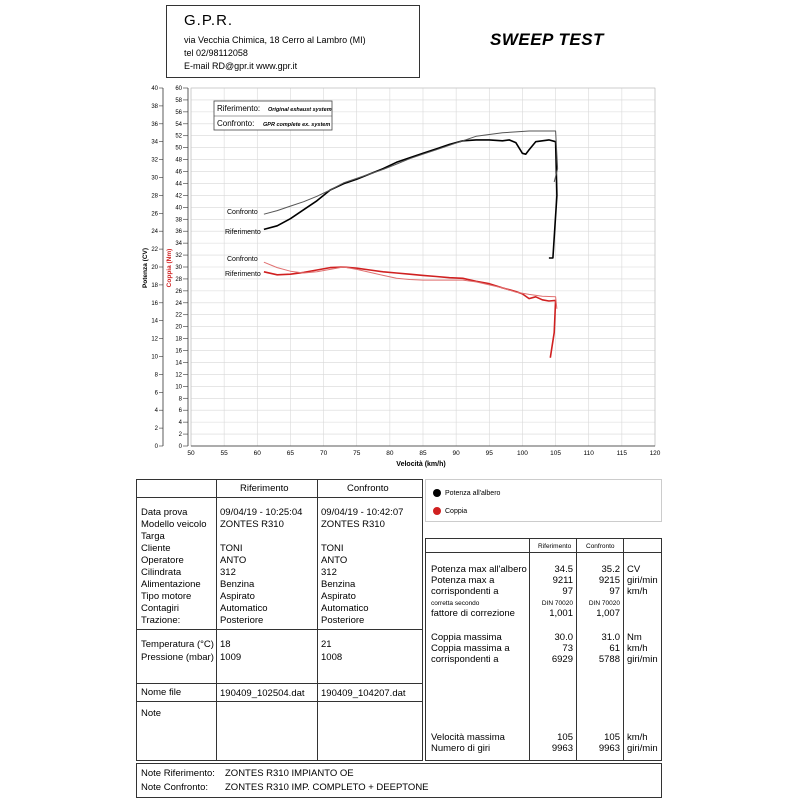  Describe the element at coordinates (181, 399) in the screenshot. I see `torque-tick-label: 8` at that location.